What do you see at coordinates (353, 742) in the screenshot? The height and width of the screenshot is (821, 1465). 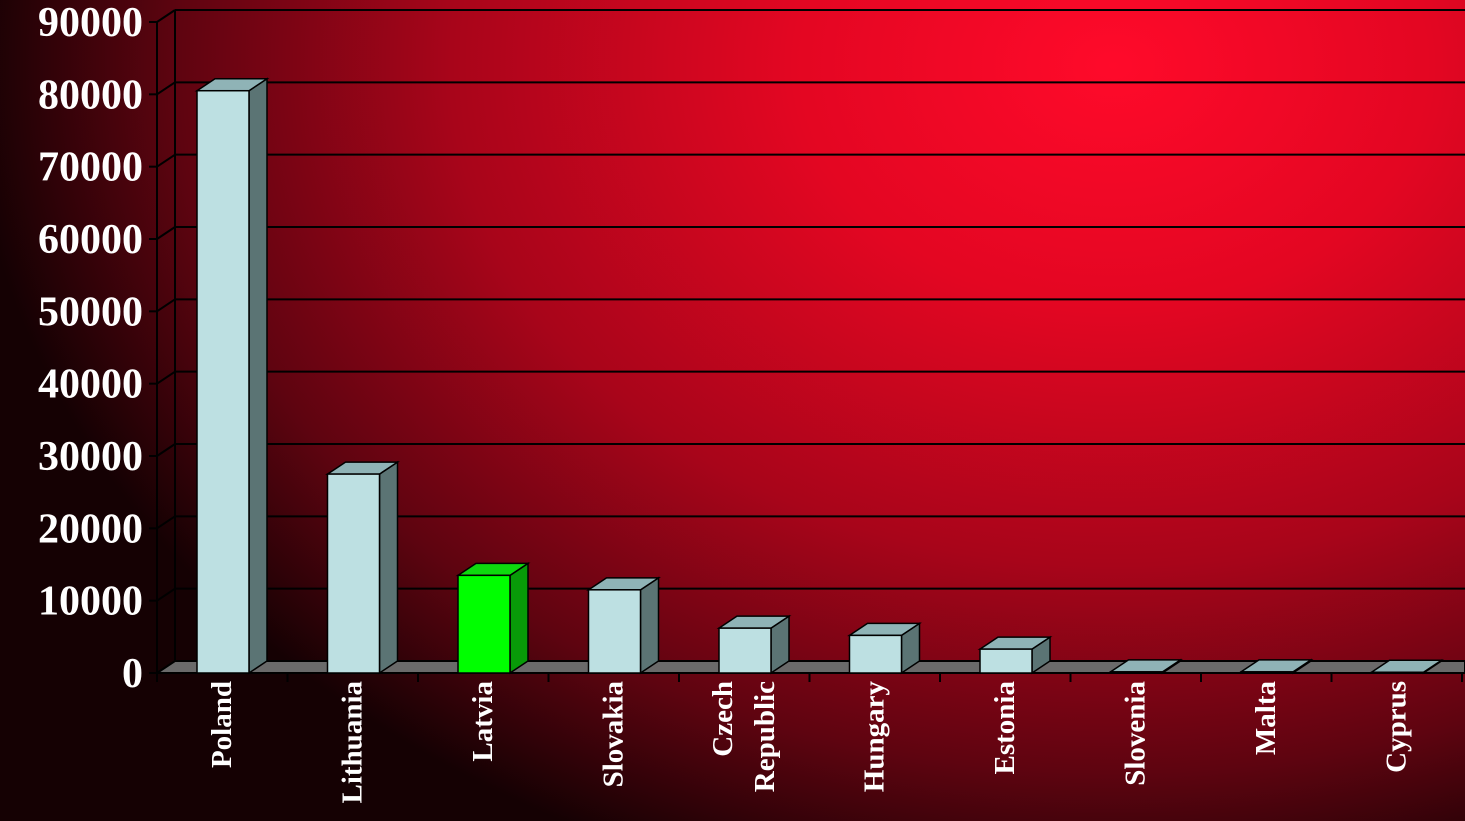 I see `x-tick-label: Lithuania` at bounding box center [353, 742].